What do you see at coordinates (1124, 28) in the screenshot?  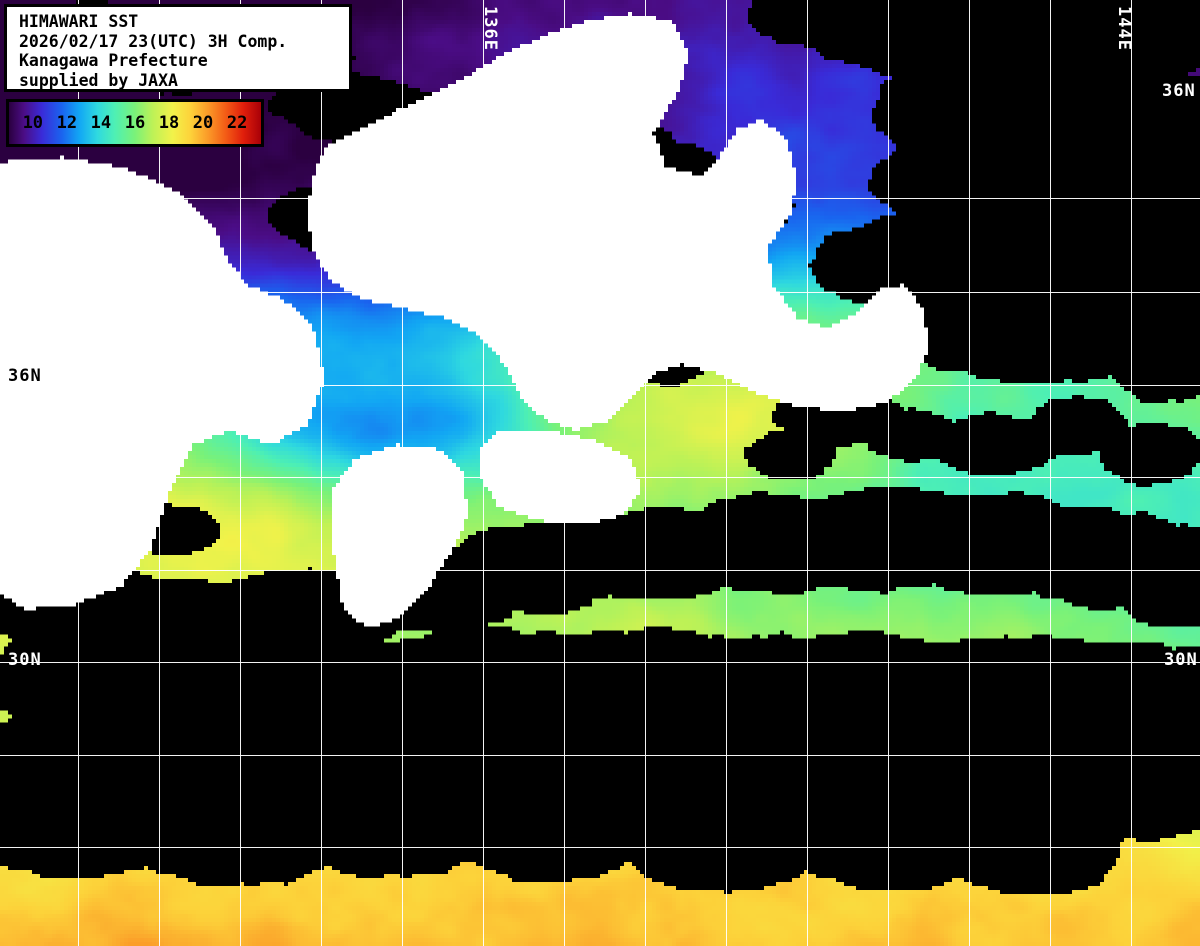 I see `lon-label-144e: 144E` at bounding box center [1124, 28].